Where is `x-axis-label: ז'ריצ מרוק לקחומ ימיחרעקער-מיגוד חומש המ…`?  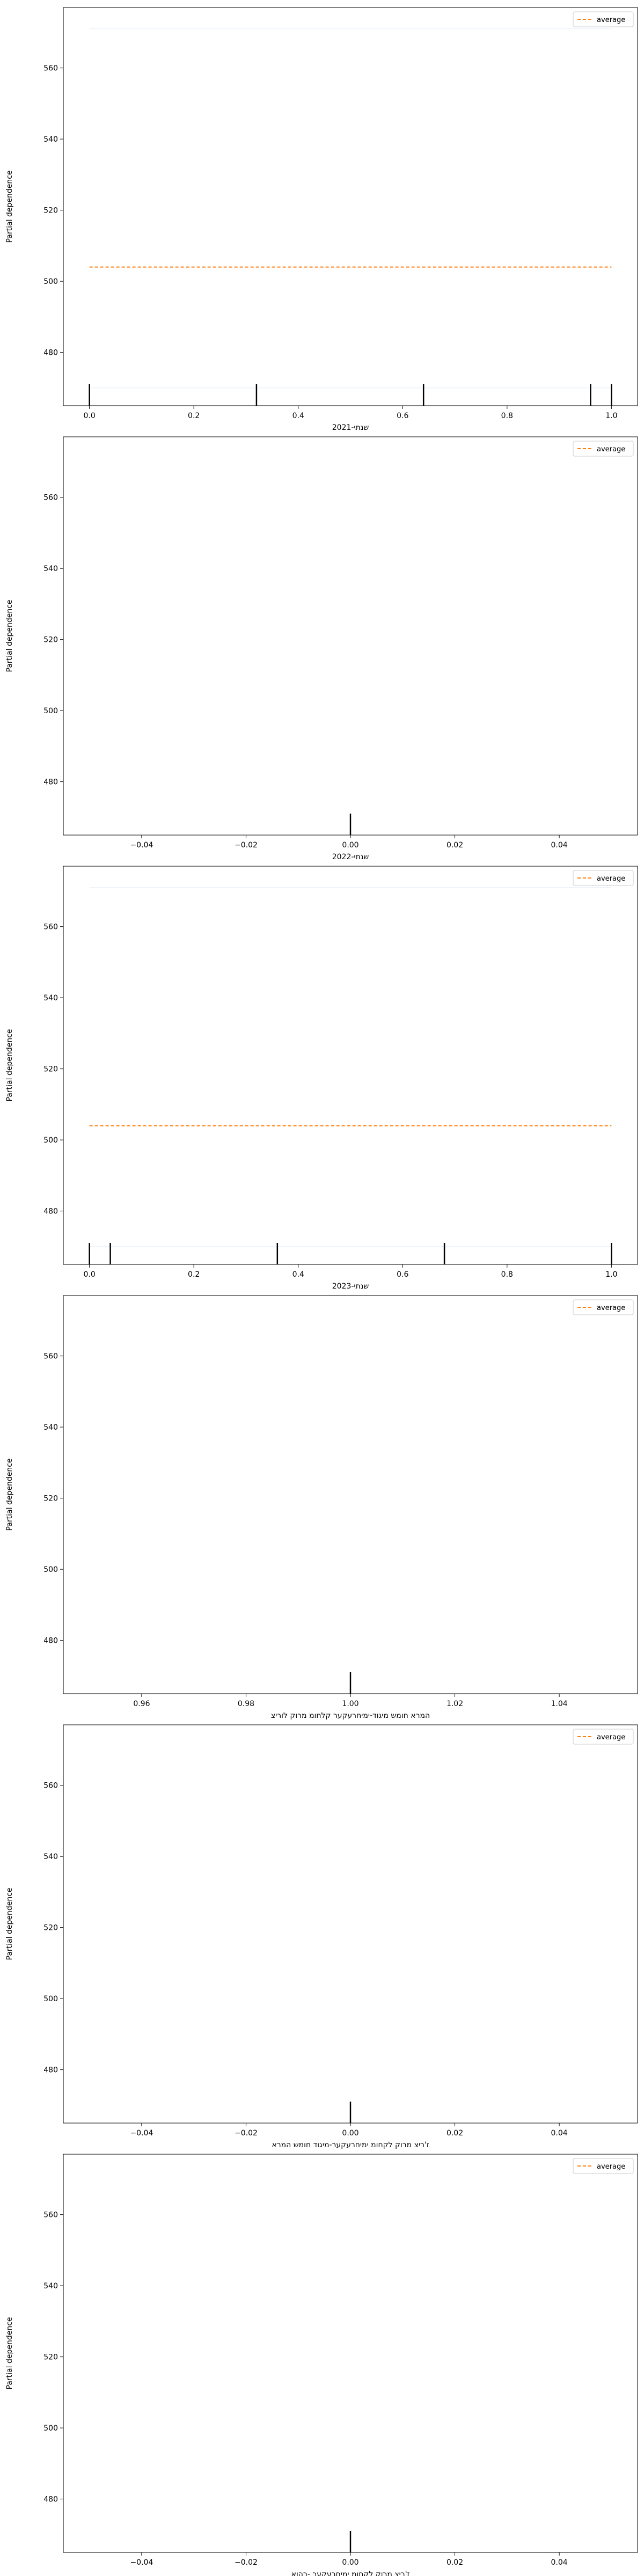 x-axis-label: ז'ריצ מרוק לקחומ ימיחרעקער-מיגוד חומש המ… is located at coordinates (350, 2145).